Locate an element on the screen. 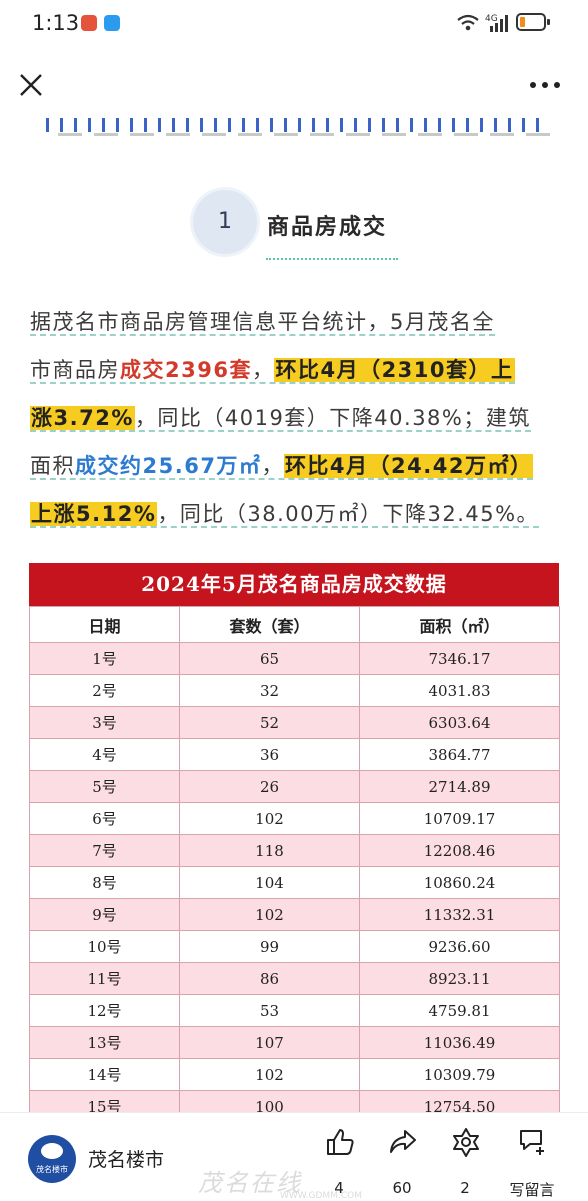 This screenshot has height=1201, width=588. recommend-icon is located at coordinates (466, 1142).